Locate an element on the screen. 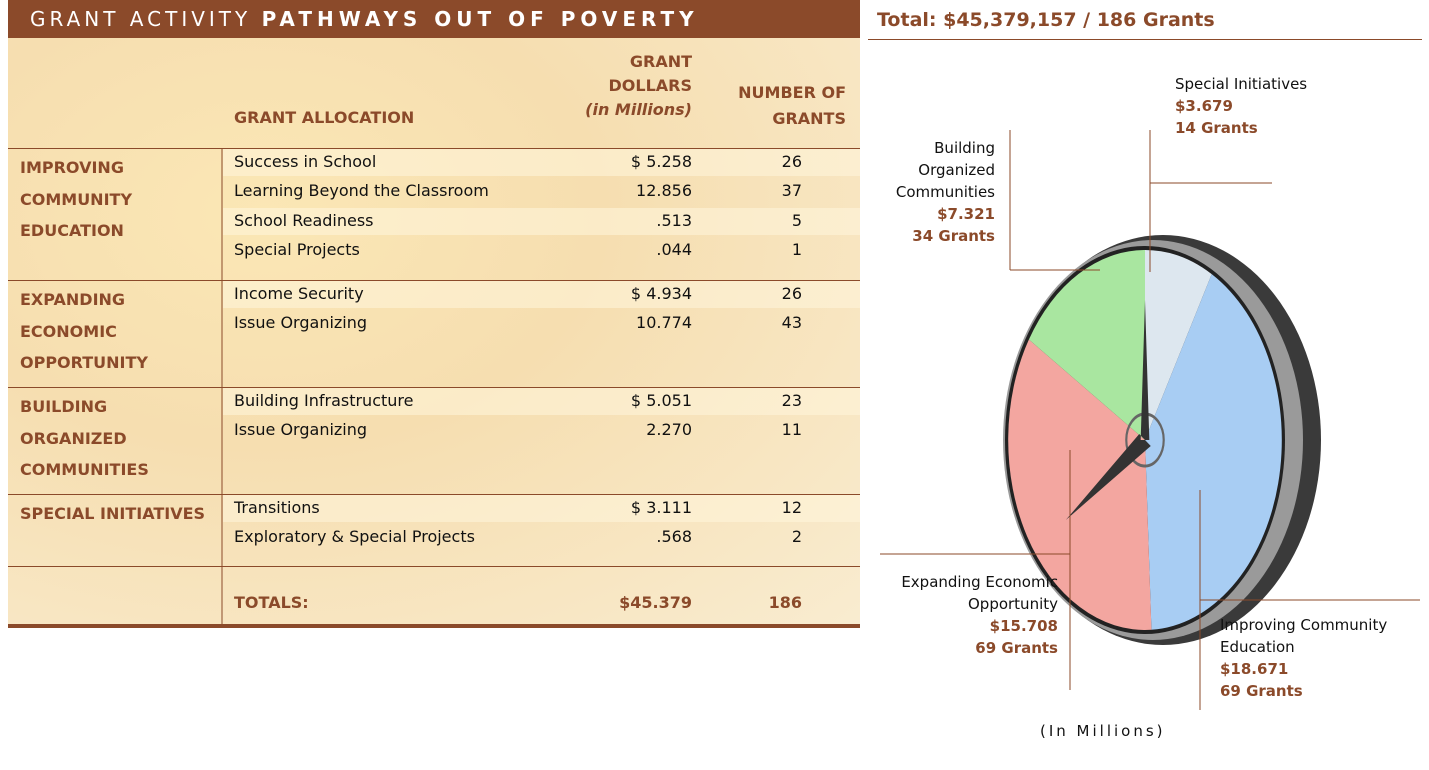 The height and width of the screenshot is (770, 1429). grants: 23 is located at coordinates (791, 400).